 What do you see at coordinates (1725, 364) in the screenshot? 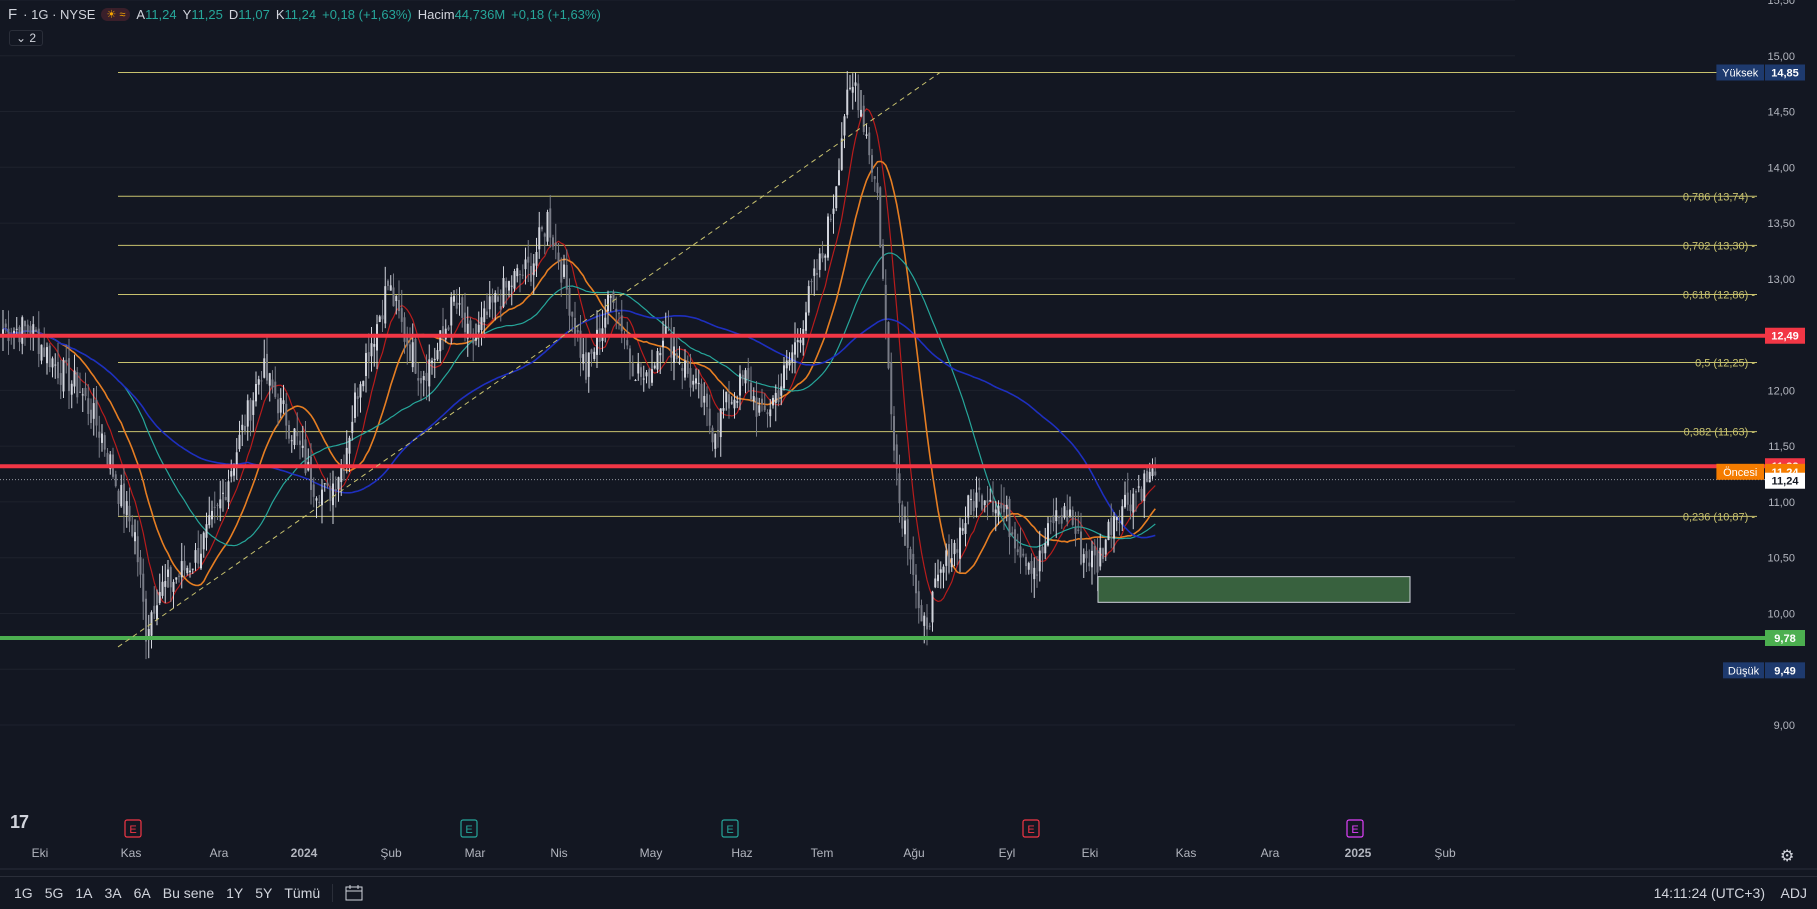
I see `fib-level-label: 0,5 (12,25) -` at bounding box center [1725, 364].